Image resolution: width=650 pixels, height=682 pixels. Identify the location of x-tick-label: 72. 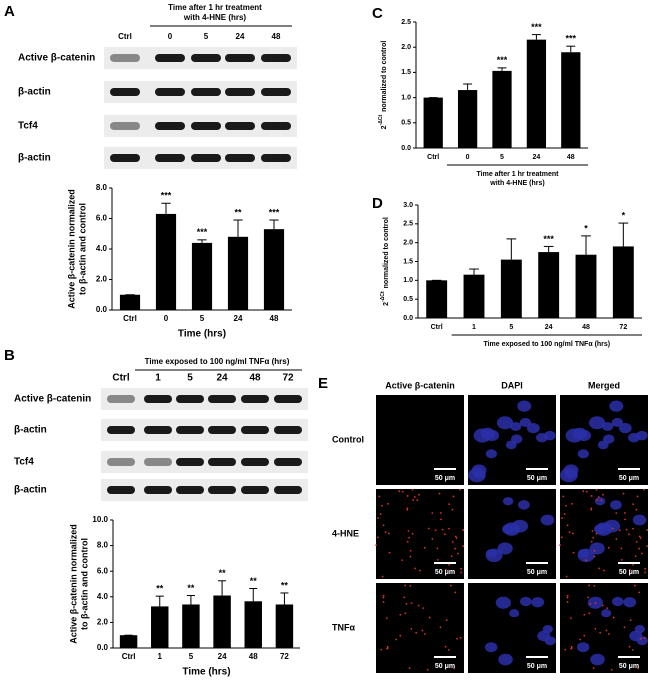
(623, 327).